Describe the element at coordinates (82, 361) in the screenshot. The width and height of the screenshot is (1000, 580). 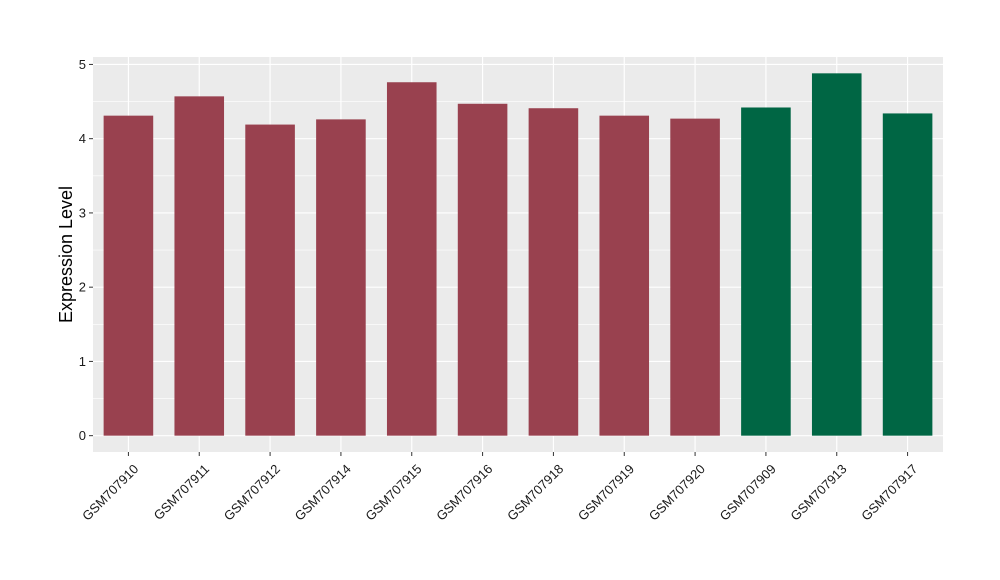
I see `y-tick-label: 1` at that location.